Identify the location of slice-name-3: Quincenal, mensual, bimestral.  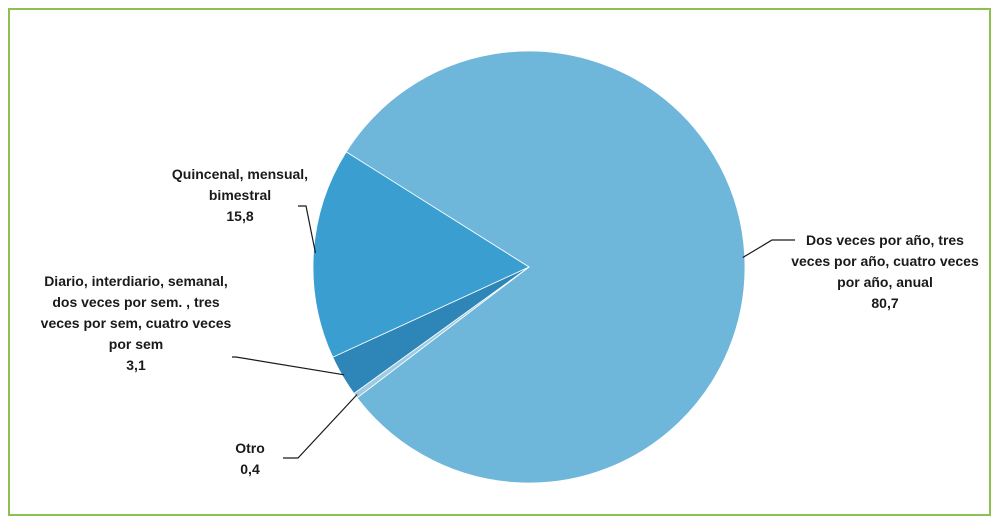
(240, 184).